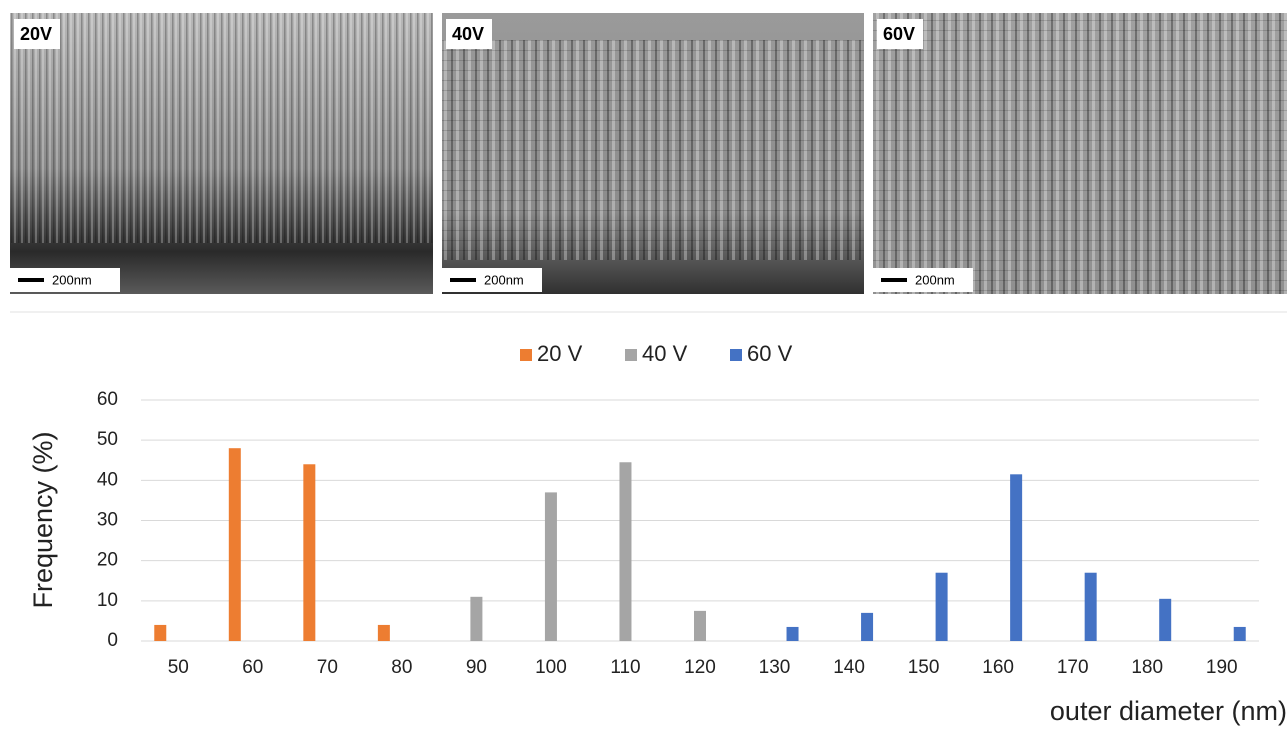  Describe the element at coordinates (252, 667) in the screenshot. I see `x-tick-label: 60` at that location.